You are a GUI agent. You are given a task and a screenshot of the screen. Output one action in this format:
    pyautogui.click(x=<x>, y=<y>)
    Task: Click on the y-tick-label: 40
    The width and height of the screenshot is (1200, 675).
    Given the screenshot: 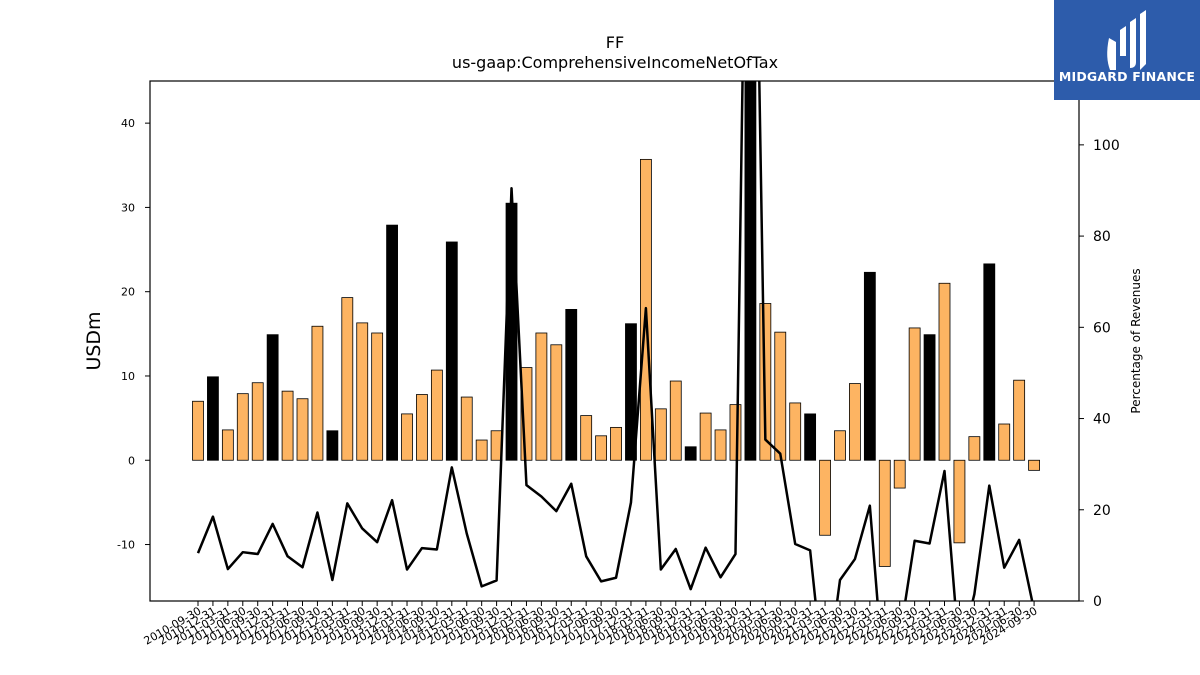 What is the action you would take?
    pyautogui.click(x=128, y=123)
    